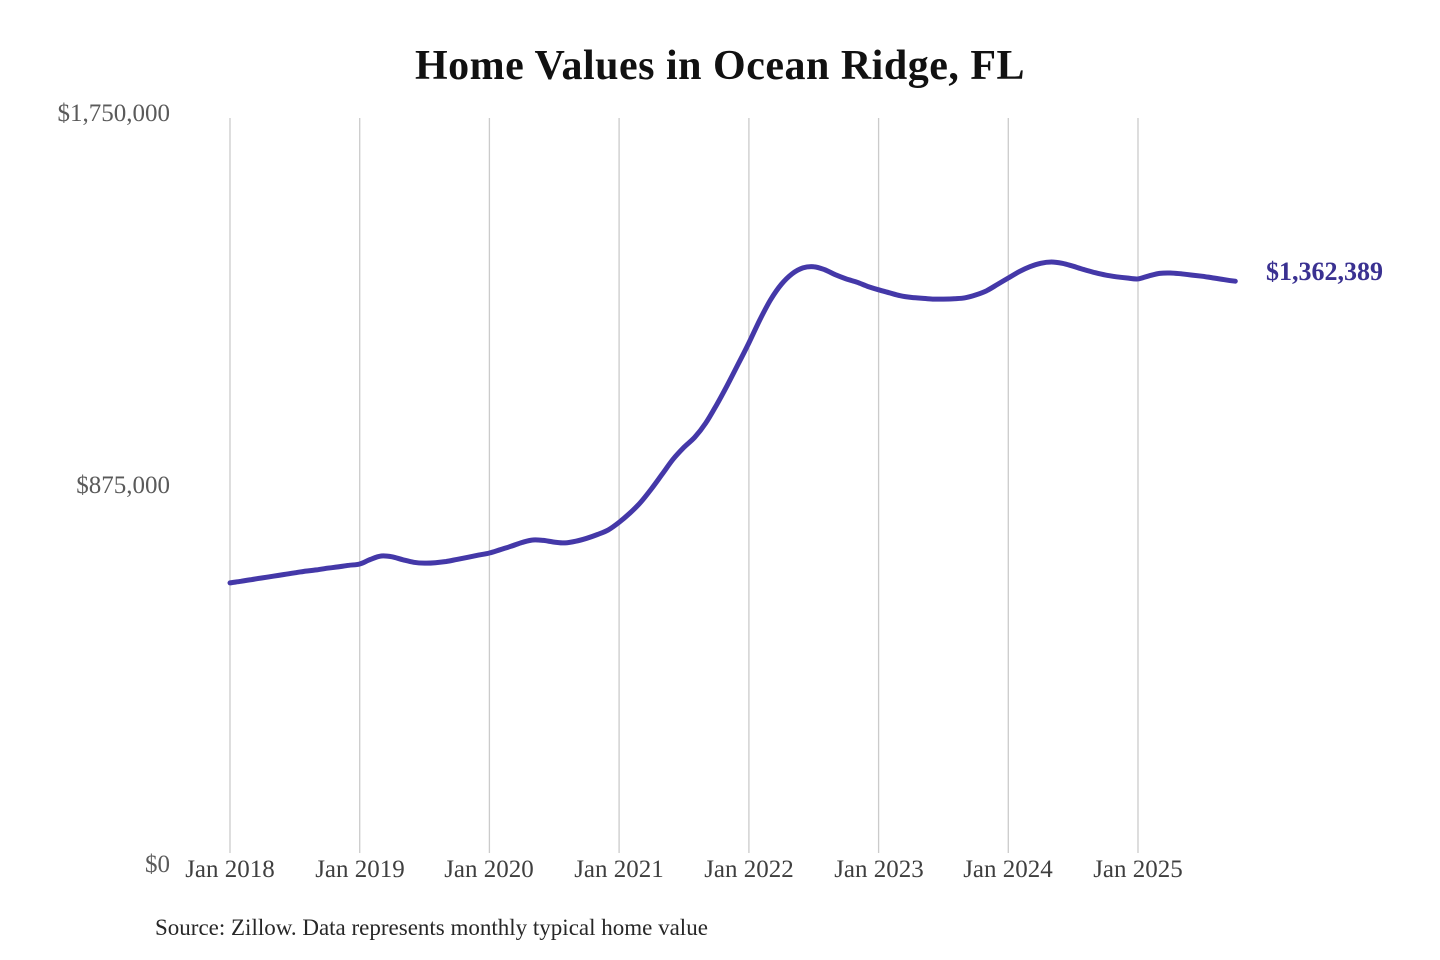 The height and width of the screenshot is (960, 1440). I want to click on x-axis-tick-label-2024: Jan 2024, so click(1008, 869).